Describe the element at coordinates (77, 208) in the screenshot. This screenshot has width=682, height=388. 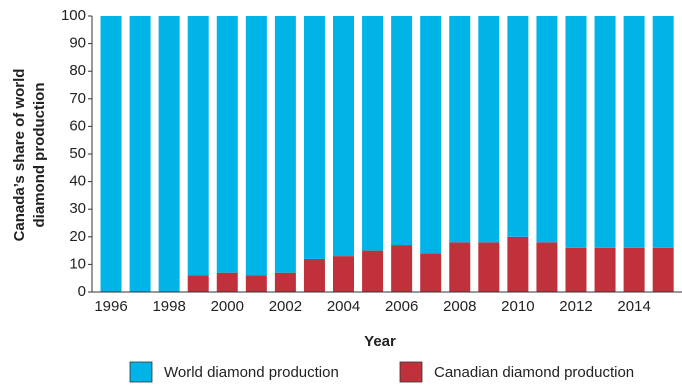
I see `y-tick-label: 30` at that location.